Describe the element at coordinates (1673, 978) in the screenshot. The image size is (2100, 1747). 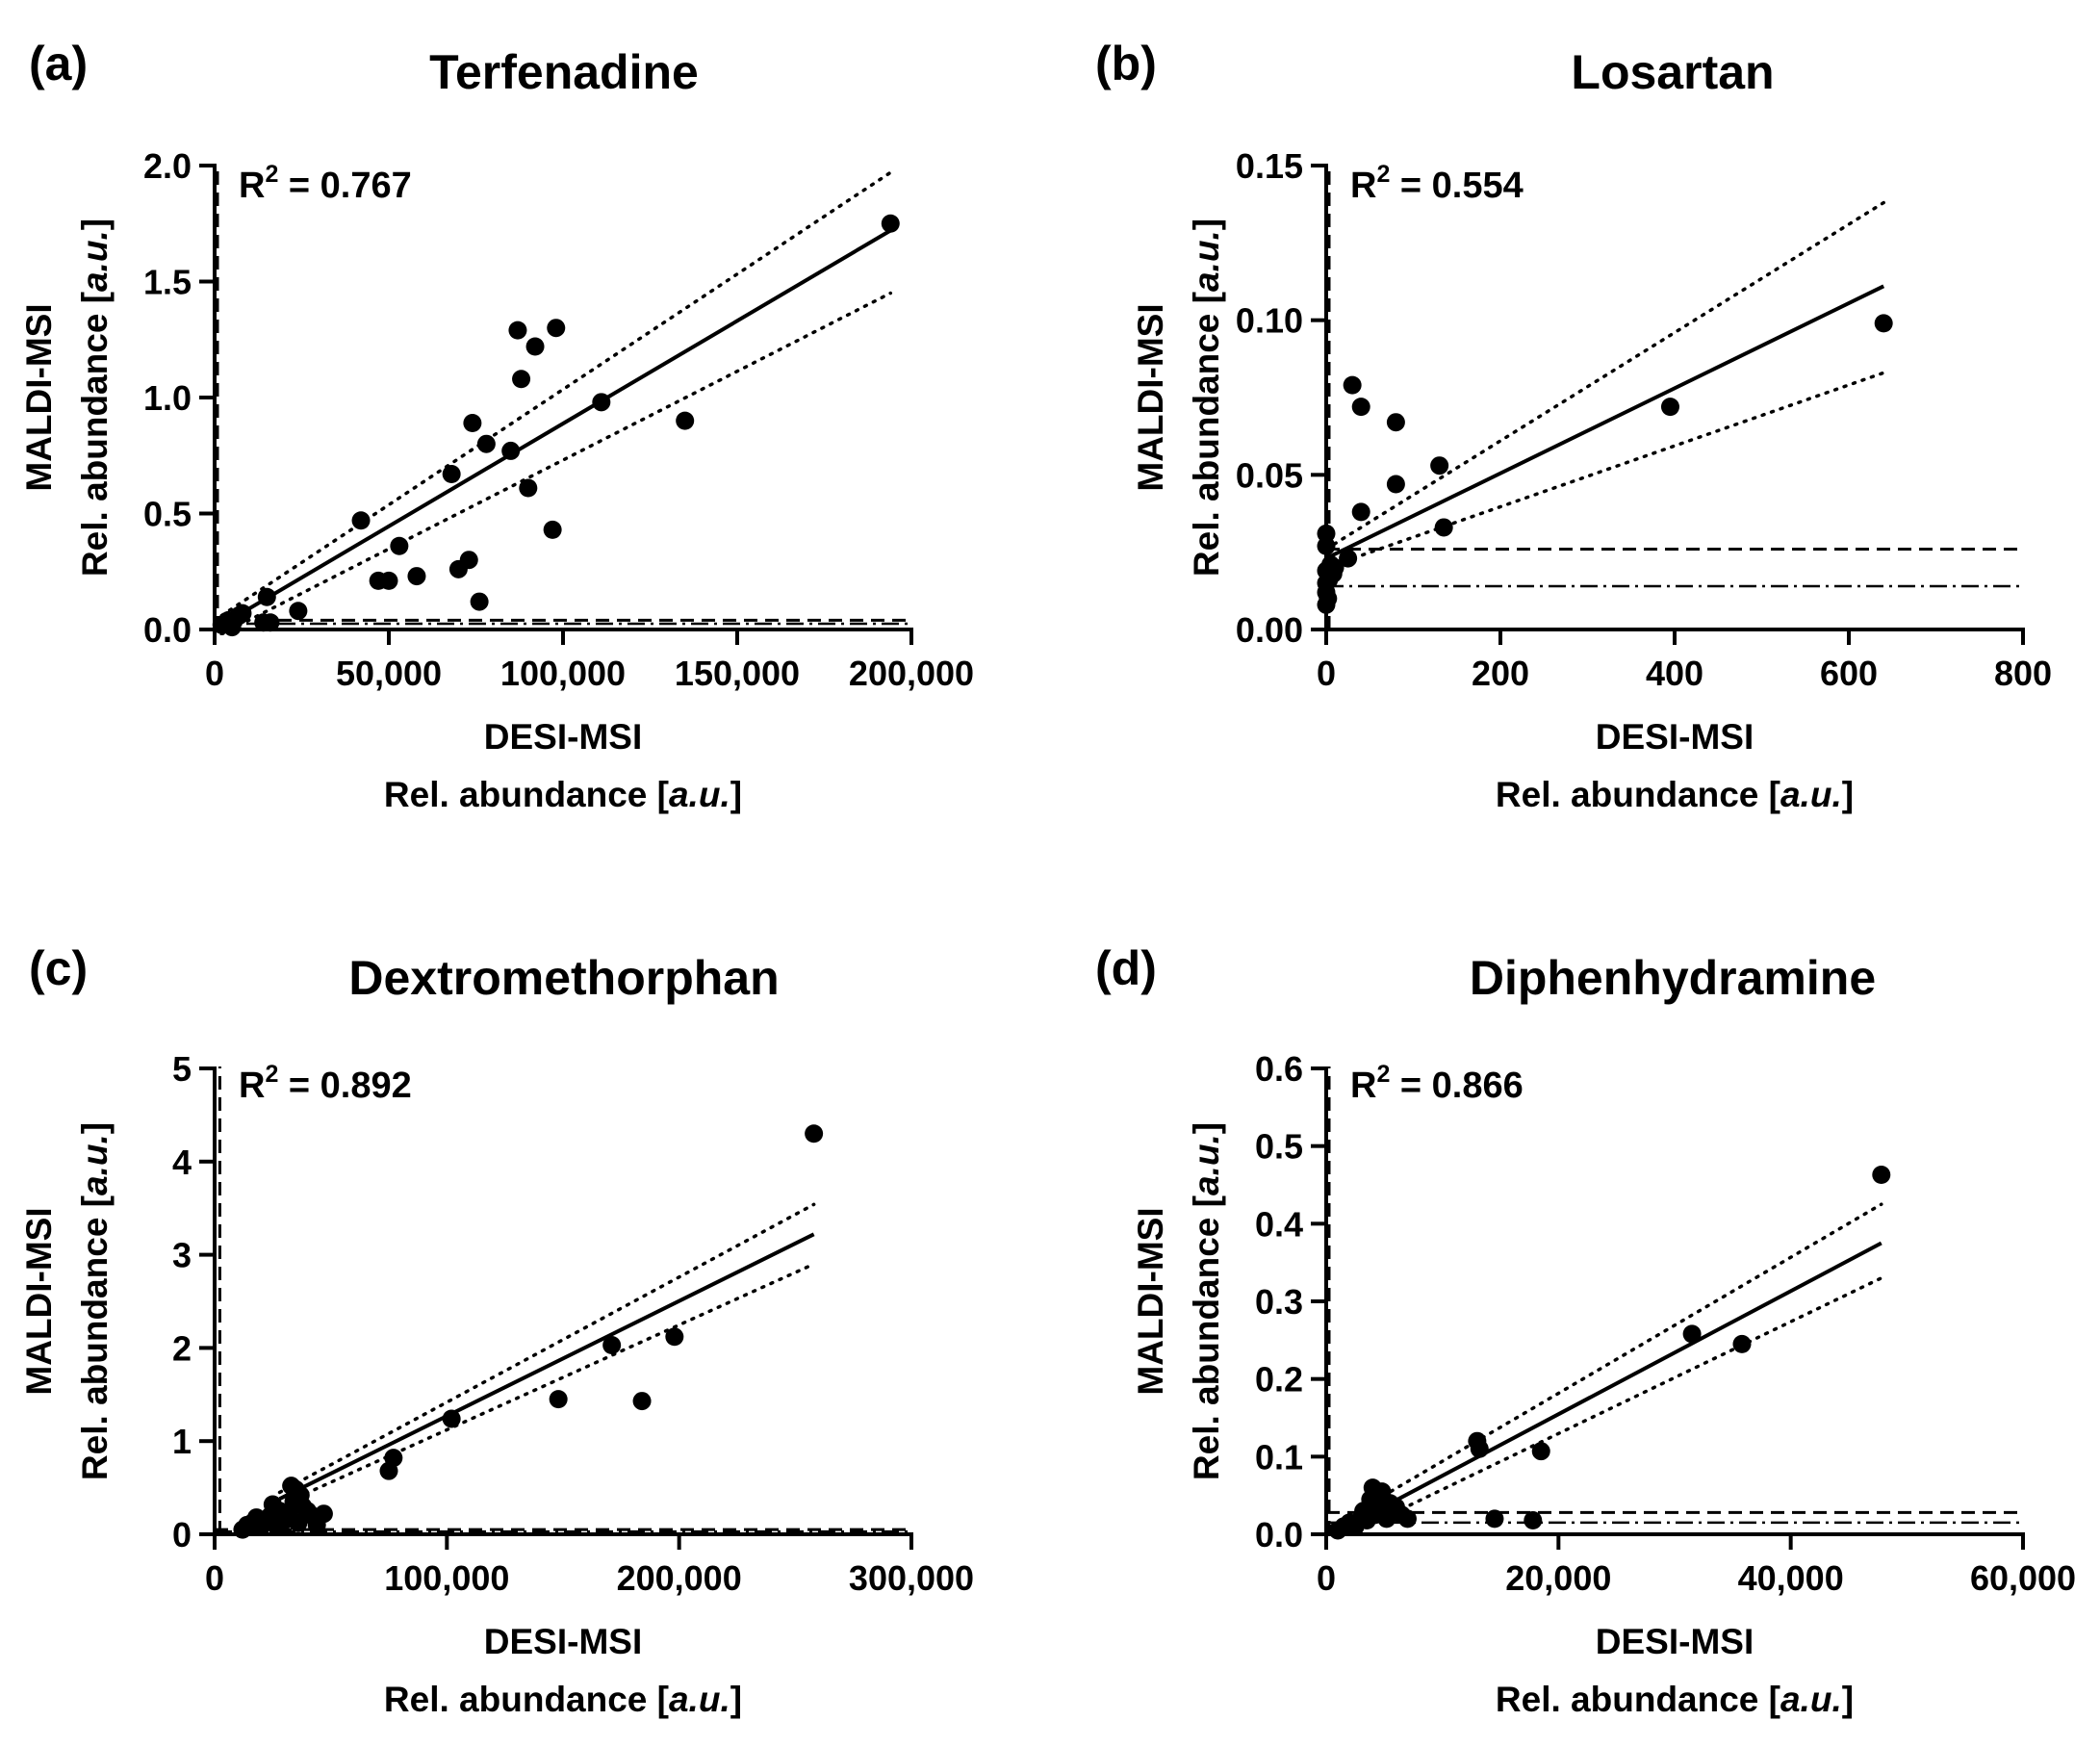
I see `chart-title: Diphenhydramine` at that location.